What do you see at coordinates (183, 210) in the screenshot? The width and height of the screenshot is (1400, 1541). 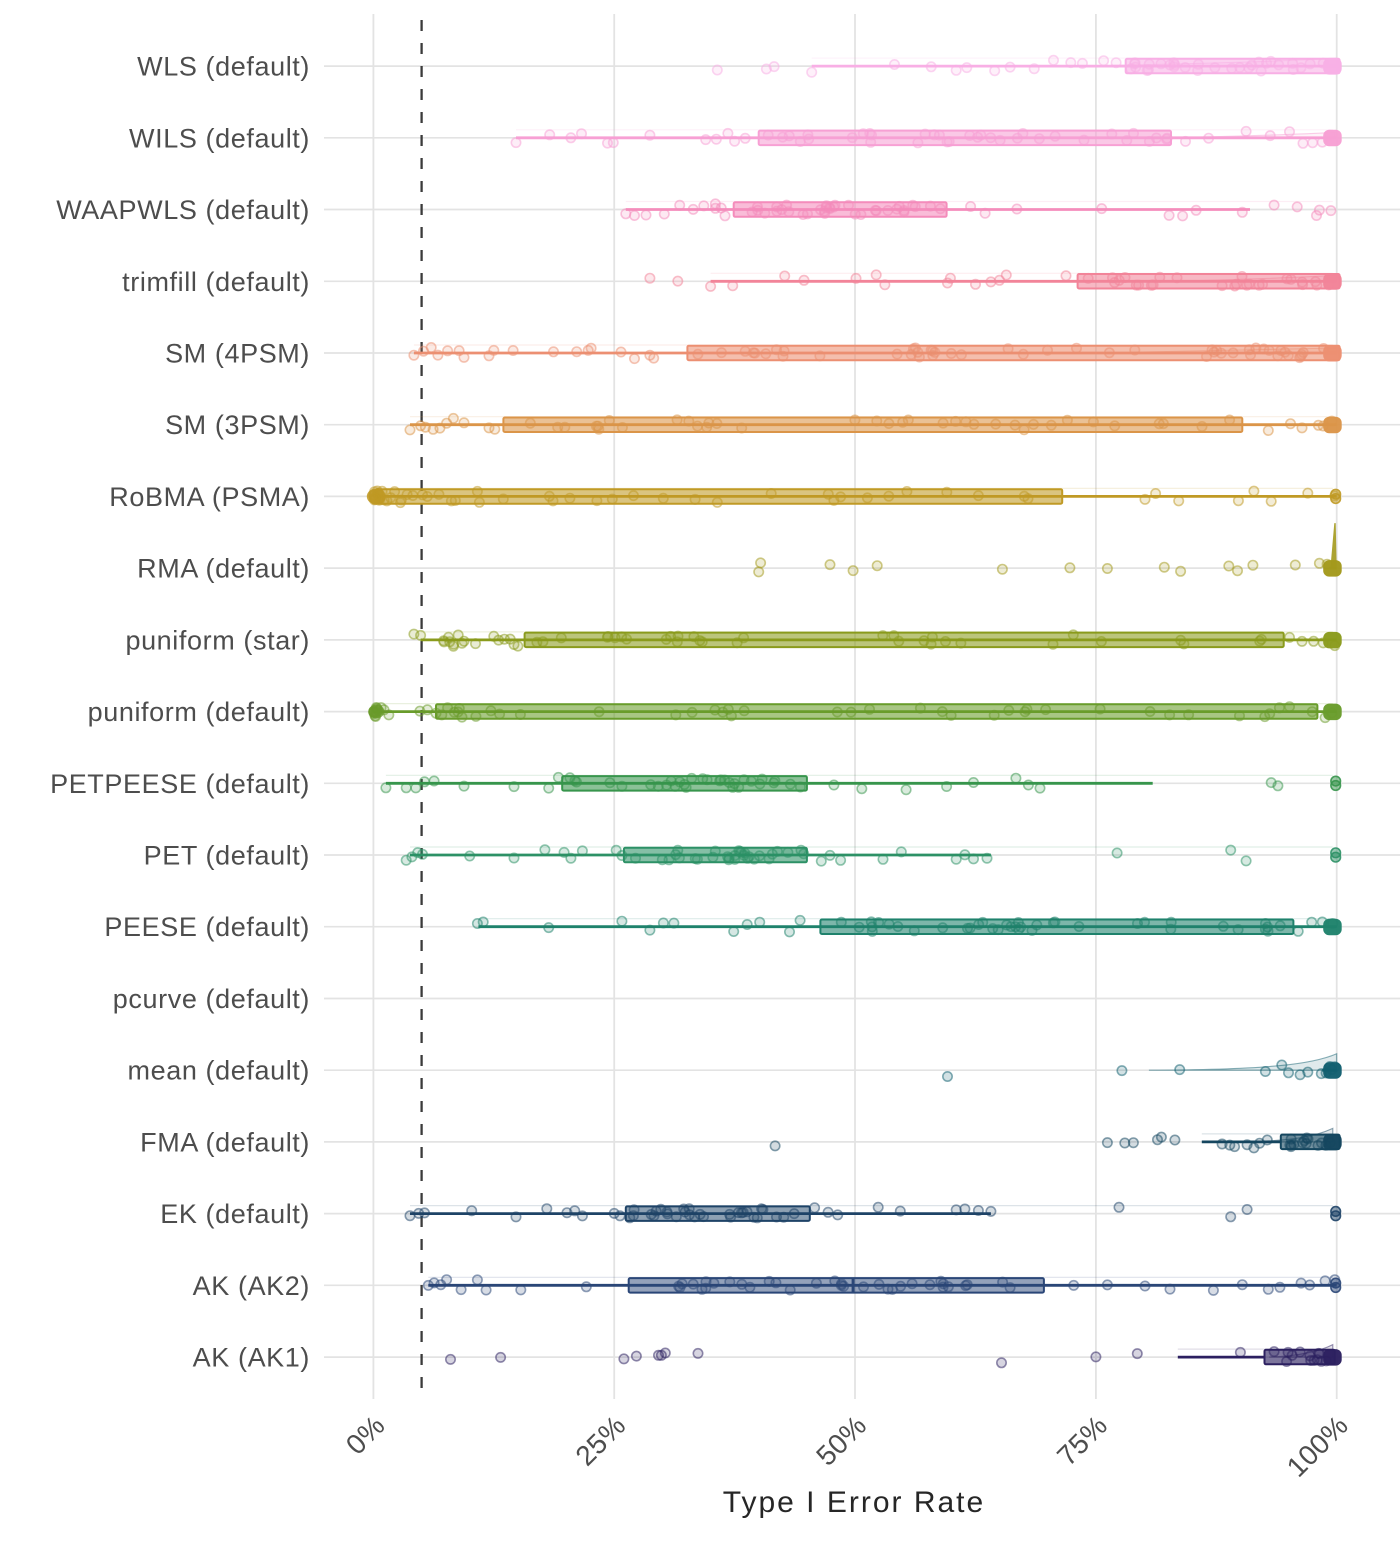 I see `svg-text: WAAPWLS (default)` at bounding box center [183, 210].